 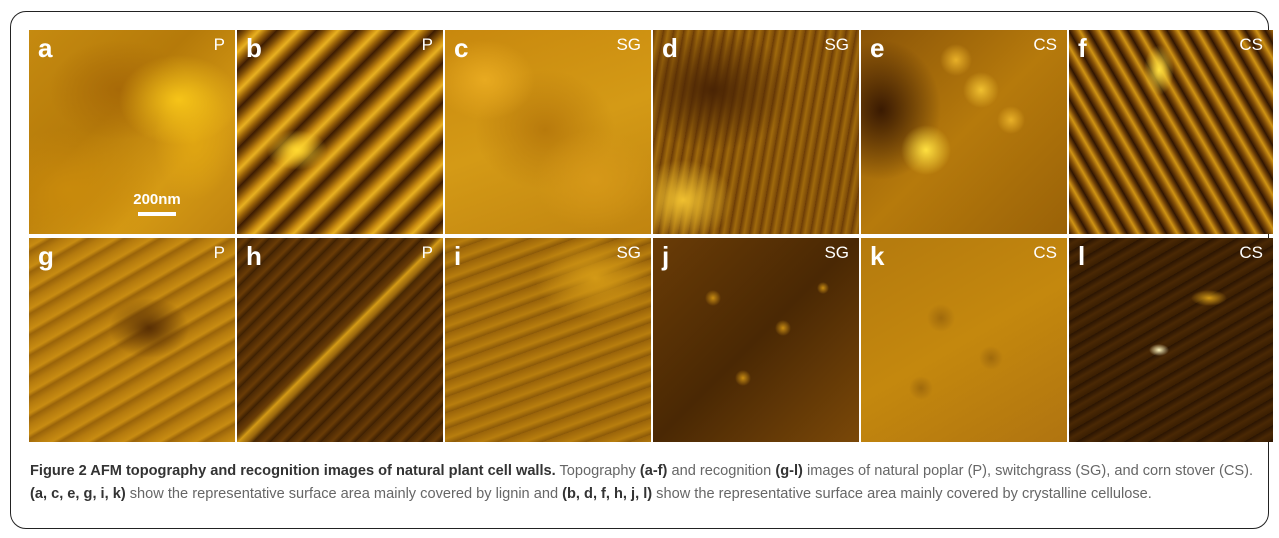 I want to click on panel-i: i SG, so click(x=548, y=340).